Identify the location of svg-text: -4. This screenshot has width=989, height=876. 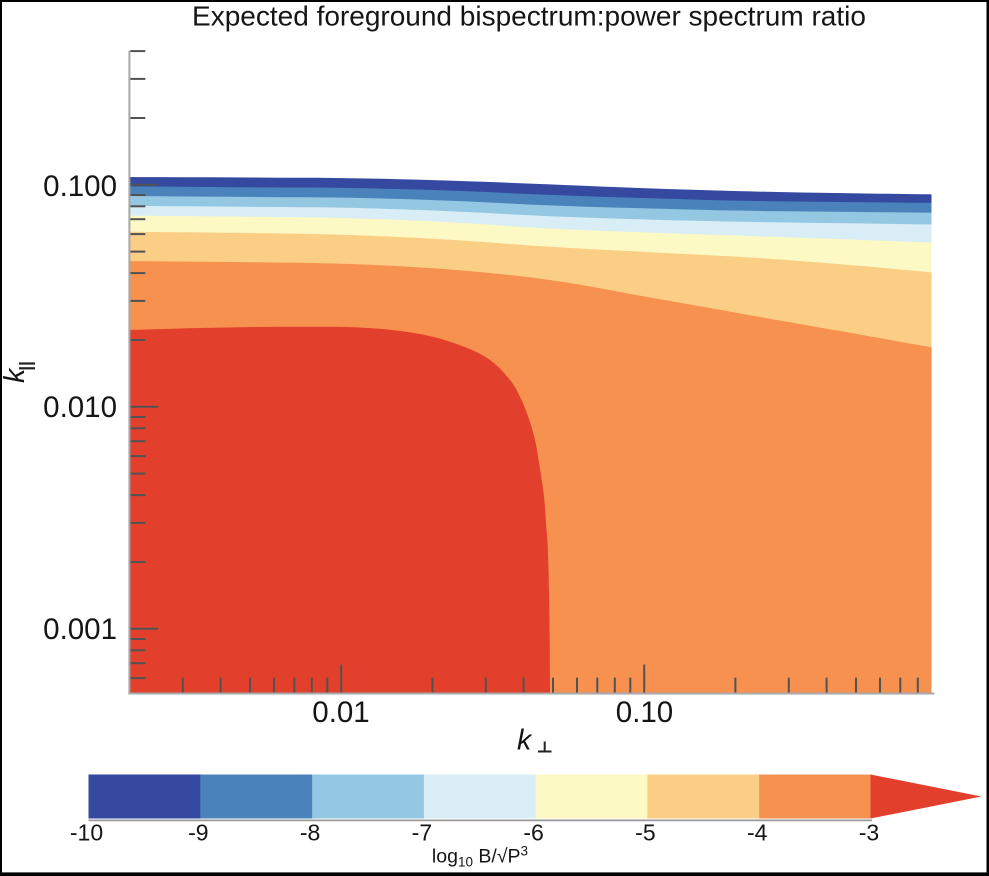
(757, 833).